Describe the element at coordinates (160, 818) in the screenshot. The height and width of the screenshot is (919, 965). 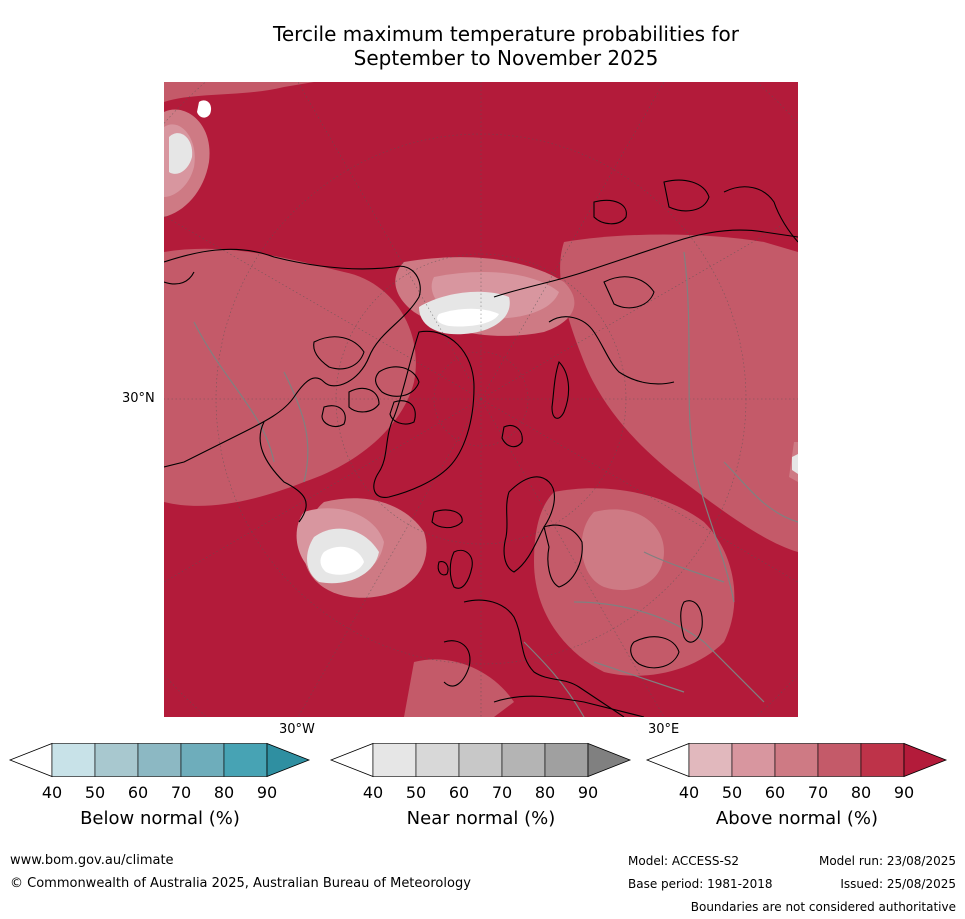
I see `colorbar-below-label: Below normal (%)` at that location.